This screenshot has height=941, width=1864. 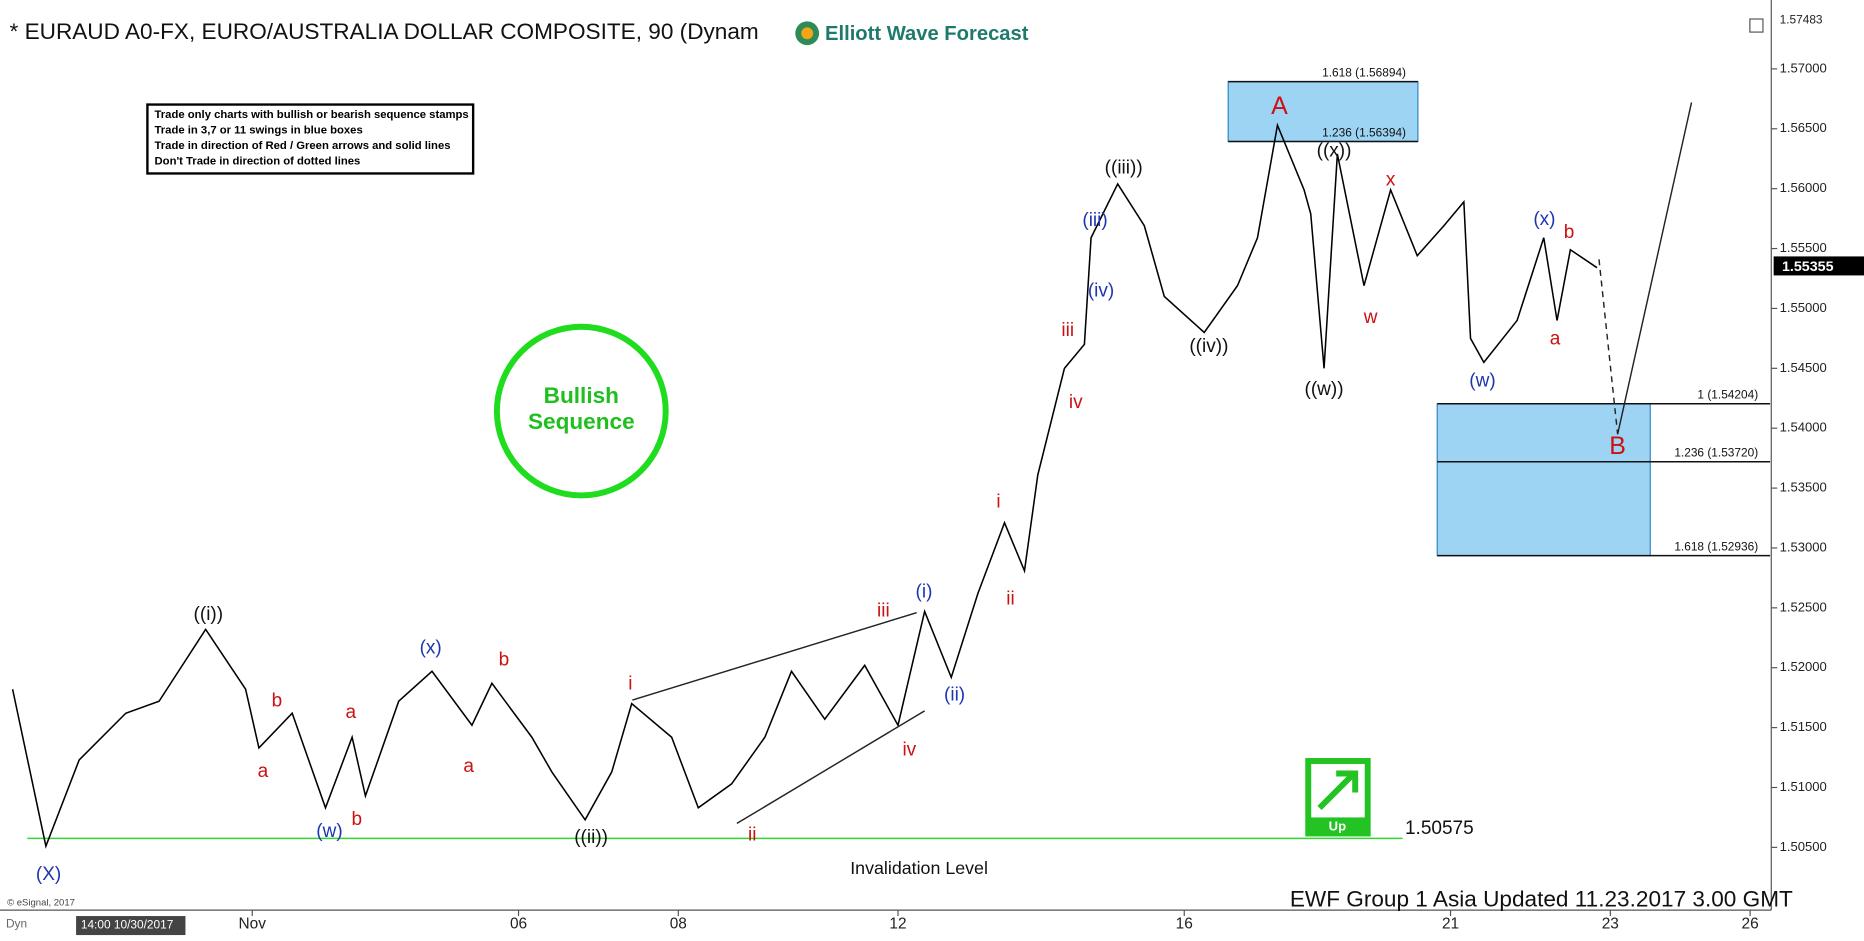 What do you see at coordinates (41, 902) in the screenshot?
I see `copyright: © eSignal, 2017` at bounding box center [41, 902].